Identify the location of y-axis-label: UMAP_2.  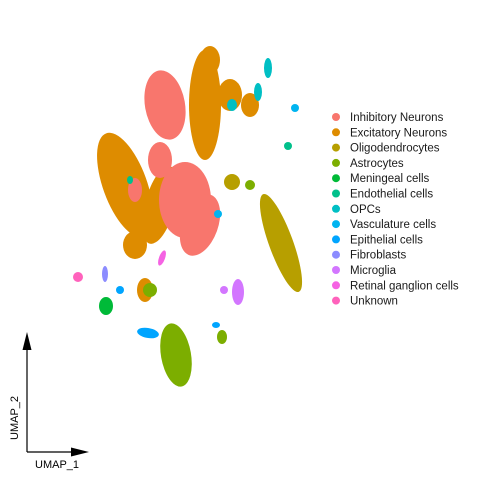
(15, 418).